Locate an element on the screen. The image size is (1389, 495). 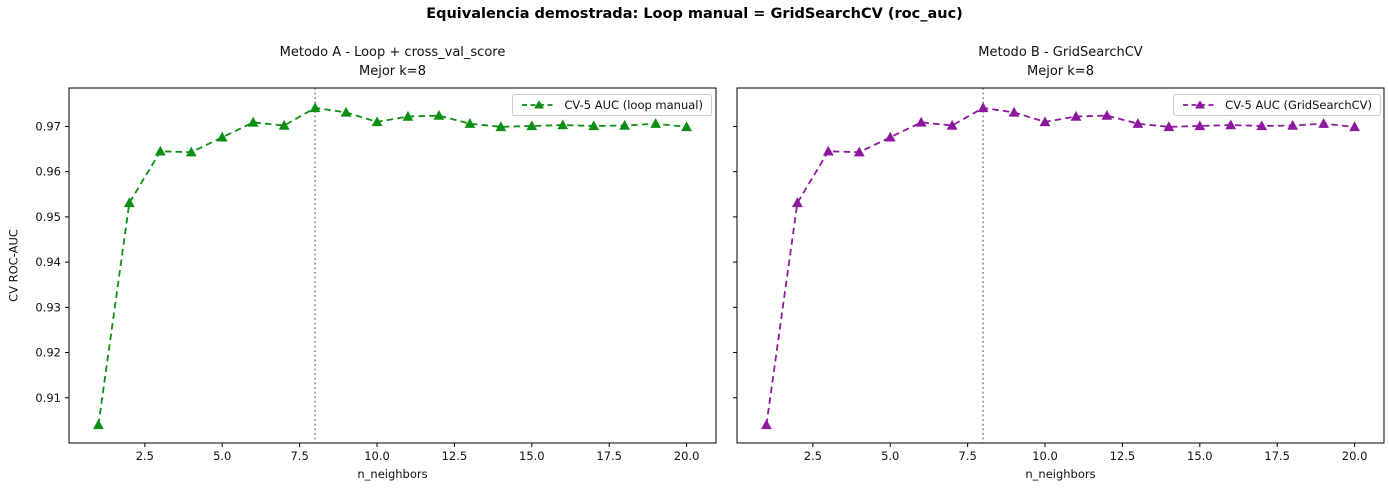
legend-b: CV-5 AUC (GridSearchCV) is located at coordinates (1277, 105).